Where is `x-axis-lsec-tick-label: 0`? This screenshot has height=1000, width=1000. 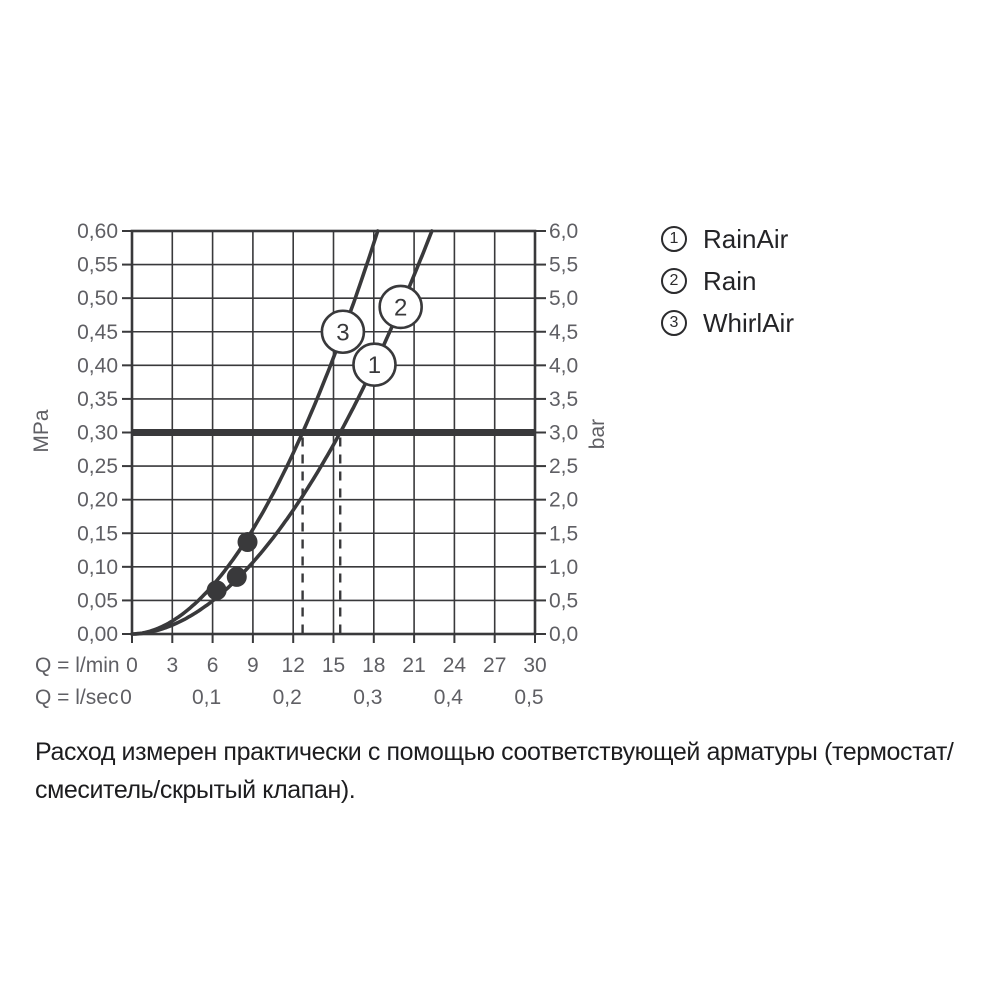
x-axis-lsec-tick-label: 0 is located at coordinates (126, 697).